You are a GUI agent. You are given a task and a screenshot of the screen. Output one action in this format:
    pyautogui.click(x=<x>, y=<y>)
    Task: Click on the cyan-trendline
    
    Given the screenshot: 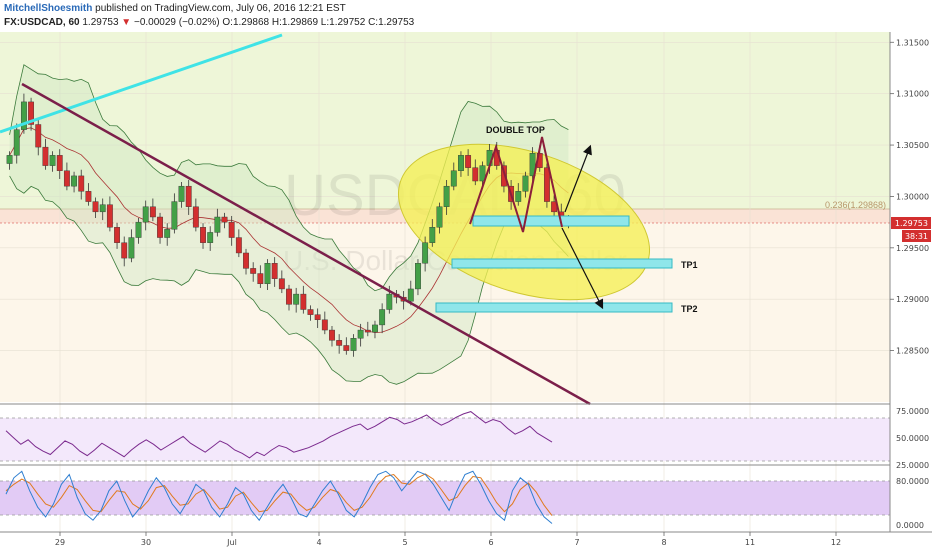 What is the action you would take?
    pyautogui.click(x=141, y=83)
    